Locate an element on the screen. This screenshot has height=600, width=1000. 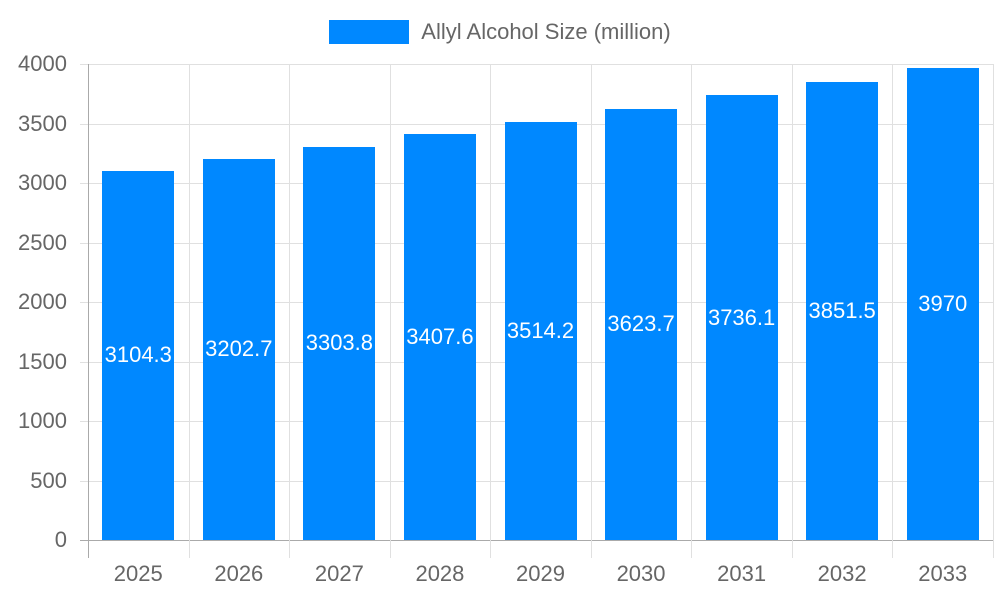
y-tick-label: 1000 is located at coordinates (42, 420).